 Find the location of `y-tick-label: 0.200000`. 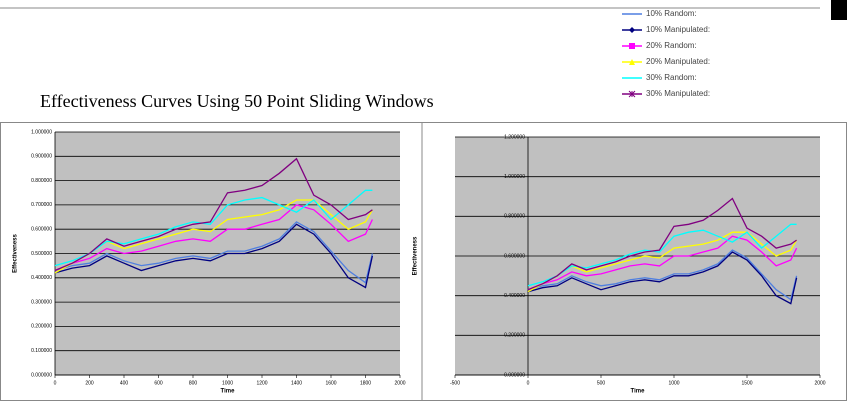

y-tick-label: 0.200000 is located at coordinates (41, 327).